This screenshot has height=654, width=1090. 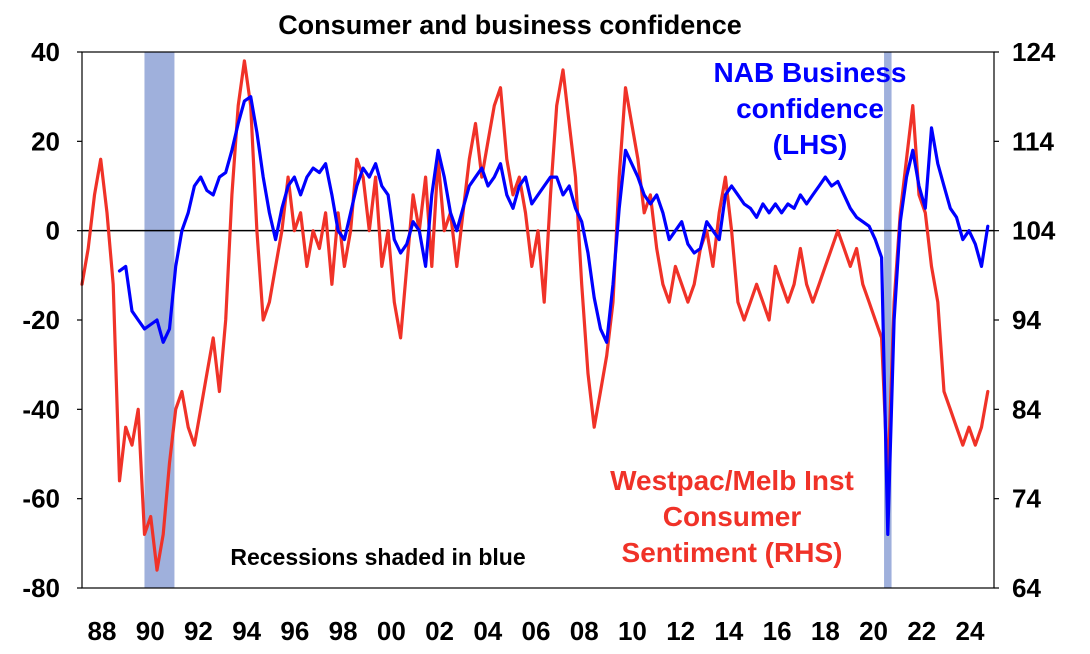 I want to click on x-tick-label: 08, so click(x=584, y=631).